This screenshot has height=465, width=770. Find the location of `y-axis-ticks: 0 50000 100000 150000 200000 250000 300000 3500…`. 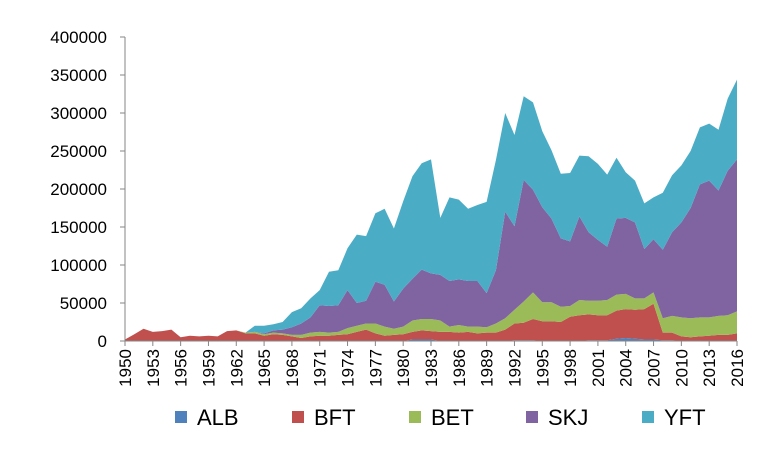

y-axis-ticks: 0 50000 100000 150000 200000 250000 300000 3500… is located at coordinates (87, 189).